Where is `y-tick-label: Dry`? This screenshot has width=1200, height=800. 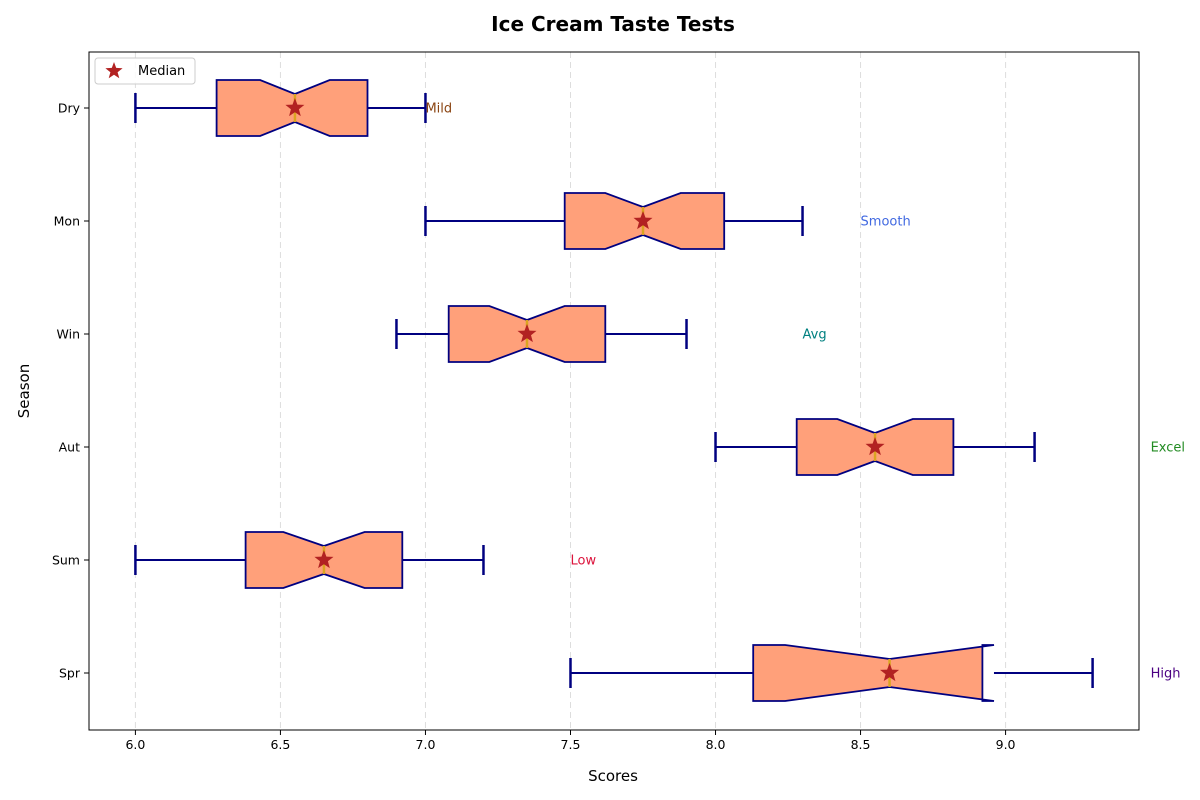 y-tick-label: Dry is located at coordinates (69, 108).